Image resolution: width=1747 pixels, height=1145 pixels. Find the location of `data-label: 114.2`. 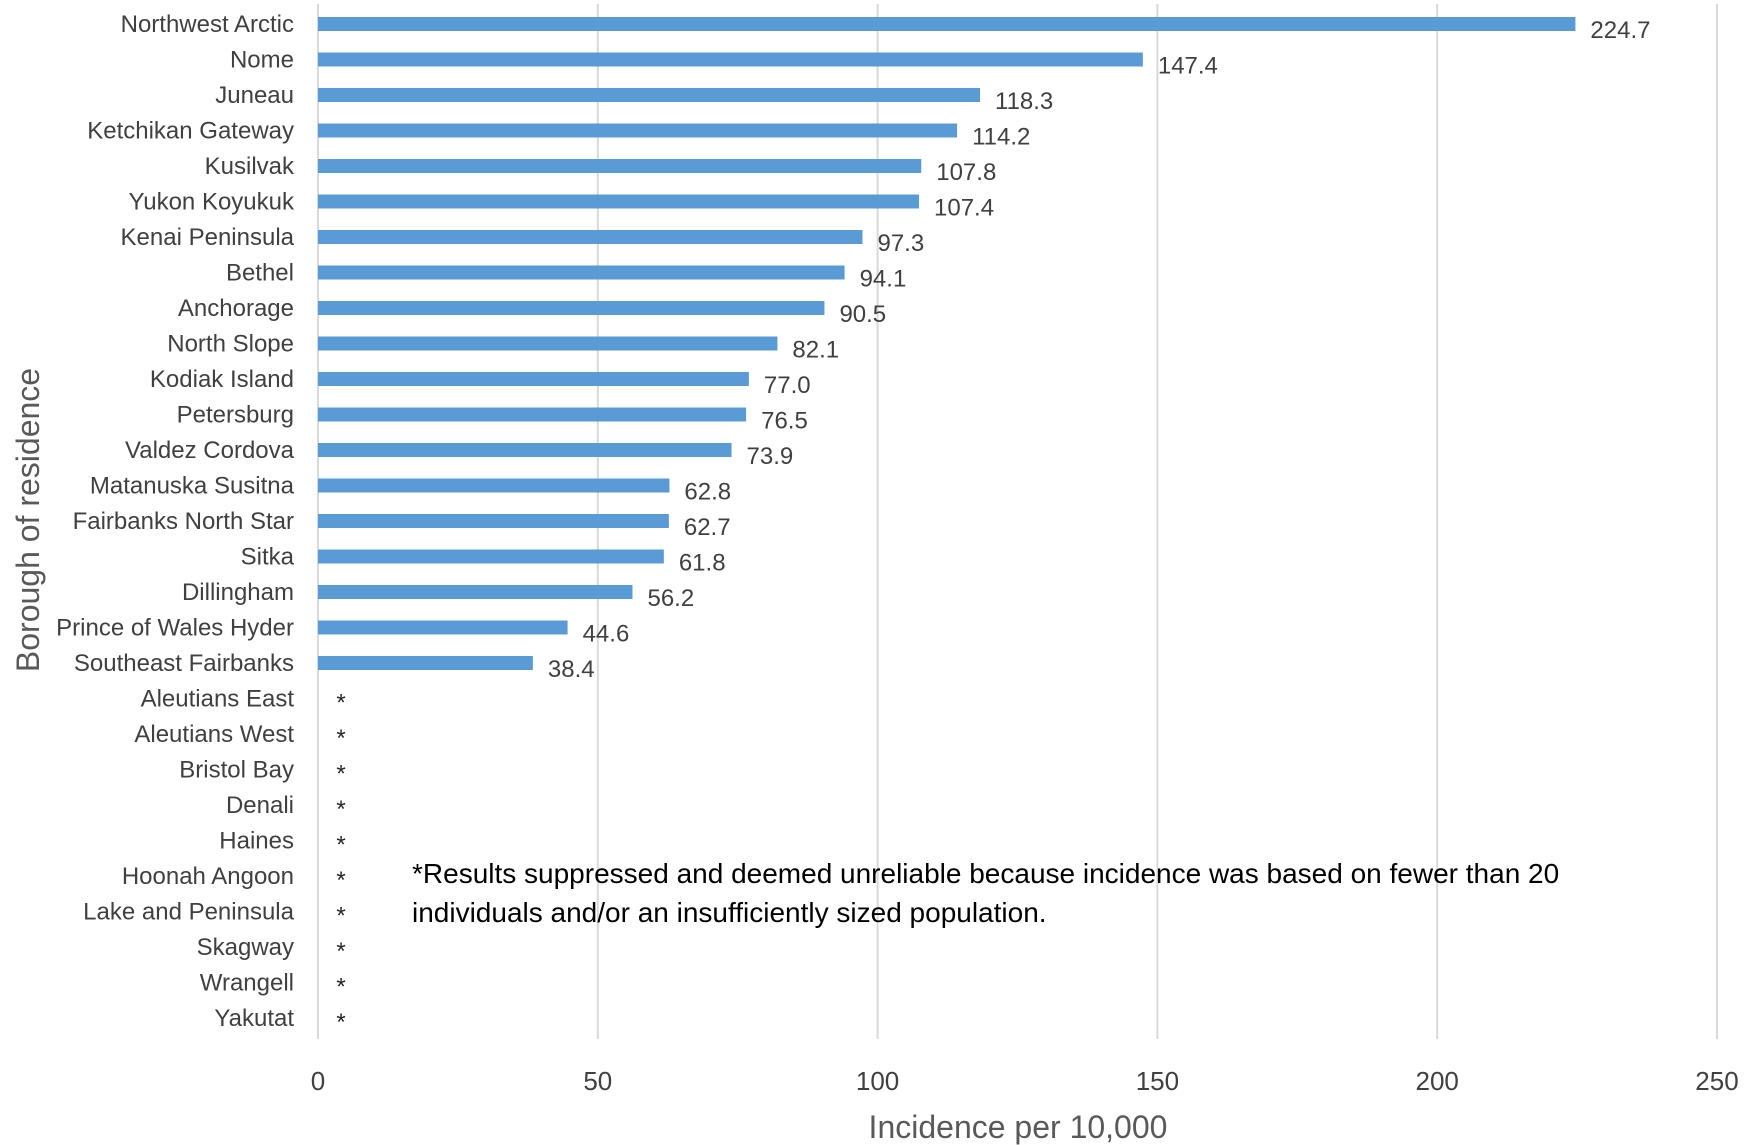

data-label: 114.2 is located at coordinates (1001, 137).